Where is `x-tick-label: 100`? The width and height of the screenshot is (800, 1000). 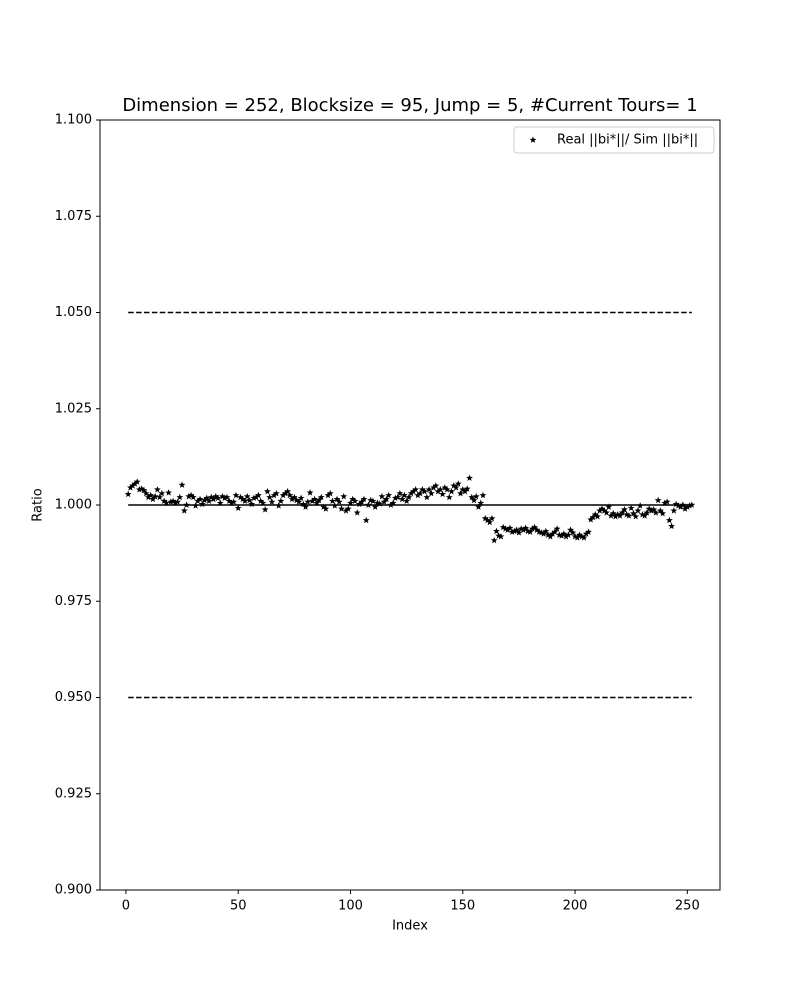 x-tick-label: 100 is located at coordinates (350, 906).